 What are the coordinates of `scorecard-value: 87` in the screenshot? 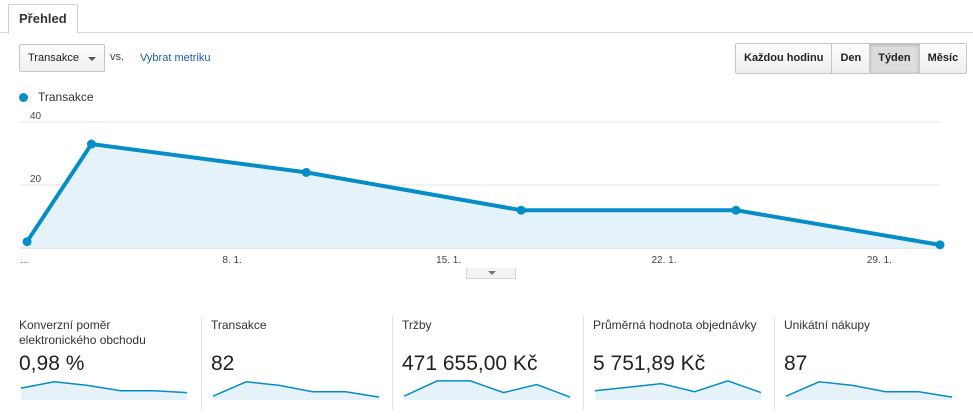 It's located at (796, 363).